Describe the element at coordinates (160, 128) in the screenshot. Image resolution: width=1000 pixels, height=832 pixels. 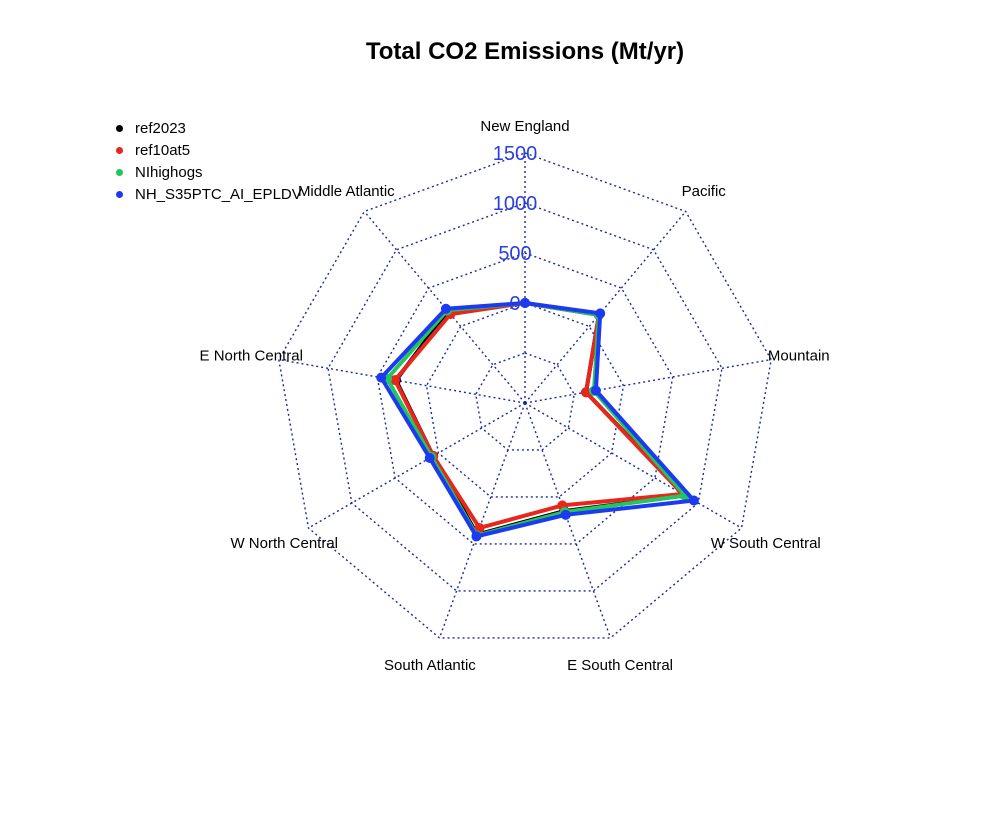
I see `legend-label-0: ref2023` at that location.